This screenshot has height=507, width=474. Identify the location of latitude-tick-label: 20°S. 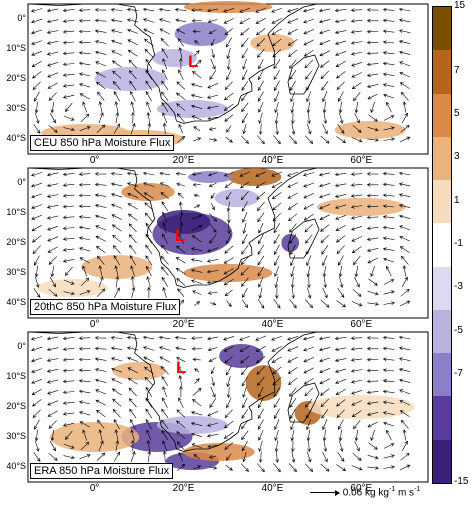
(16, 242).